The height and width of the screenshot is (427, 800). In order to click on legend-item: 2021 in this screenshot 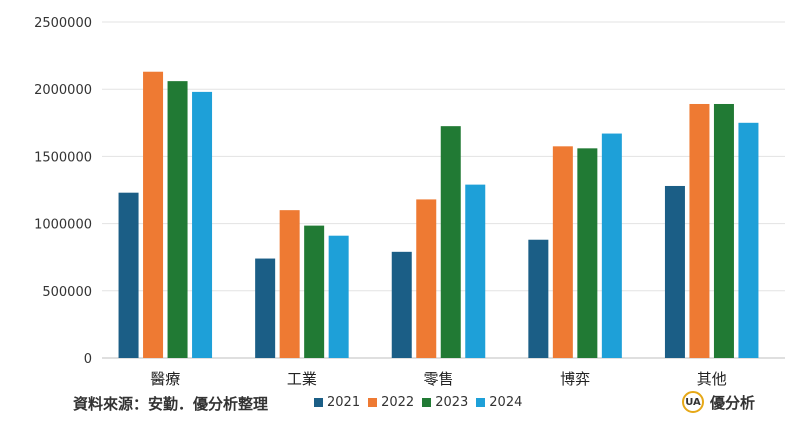, I will do `click(337, 402)`.